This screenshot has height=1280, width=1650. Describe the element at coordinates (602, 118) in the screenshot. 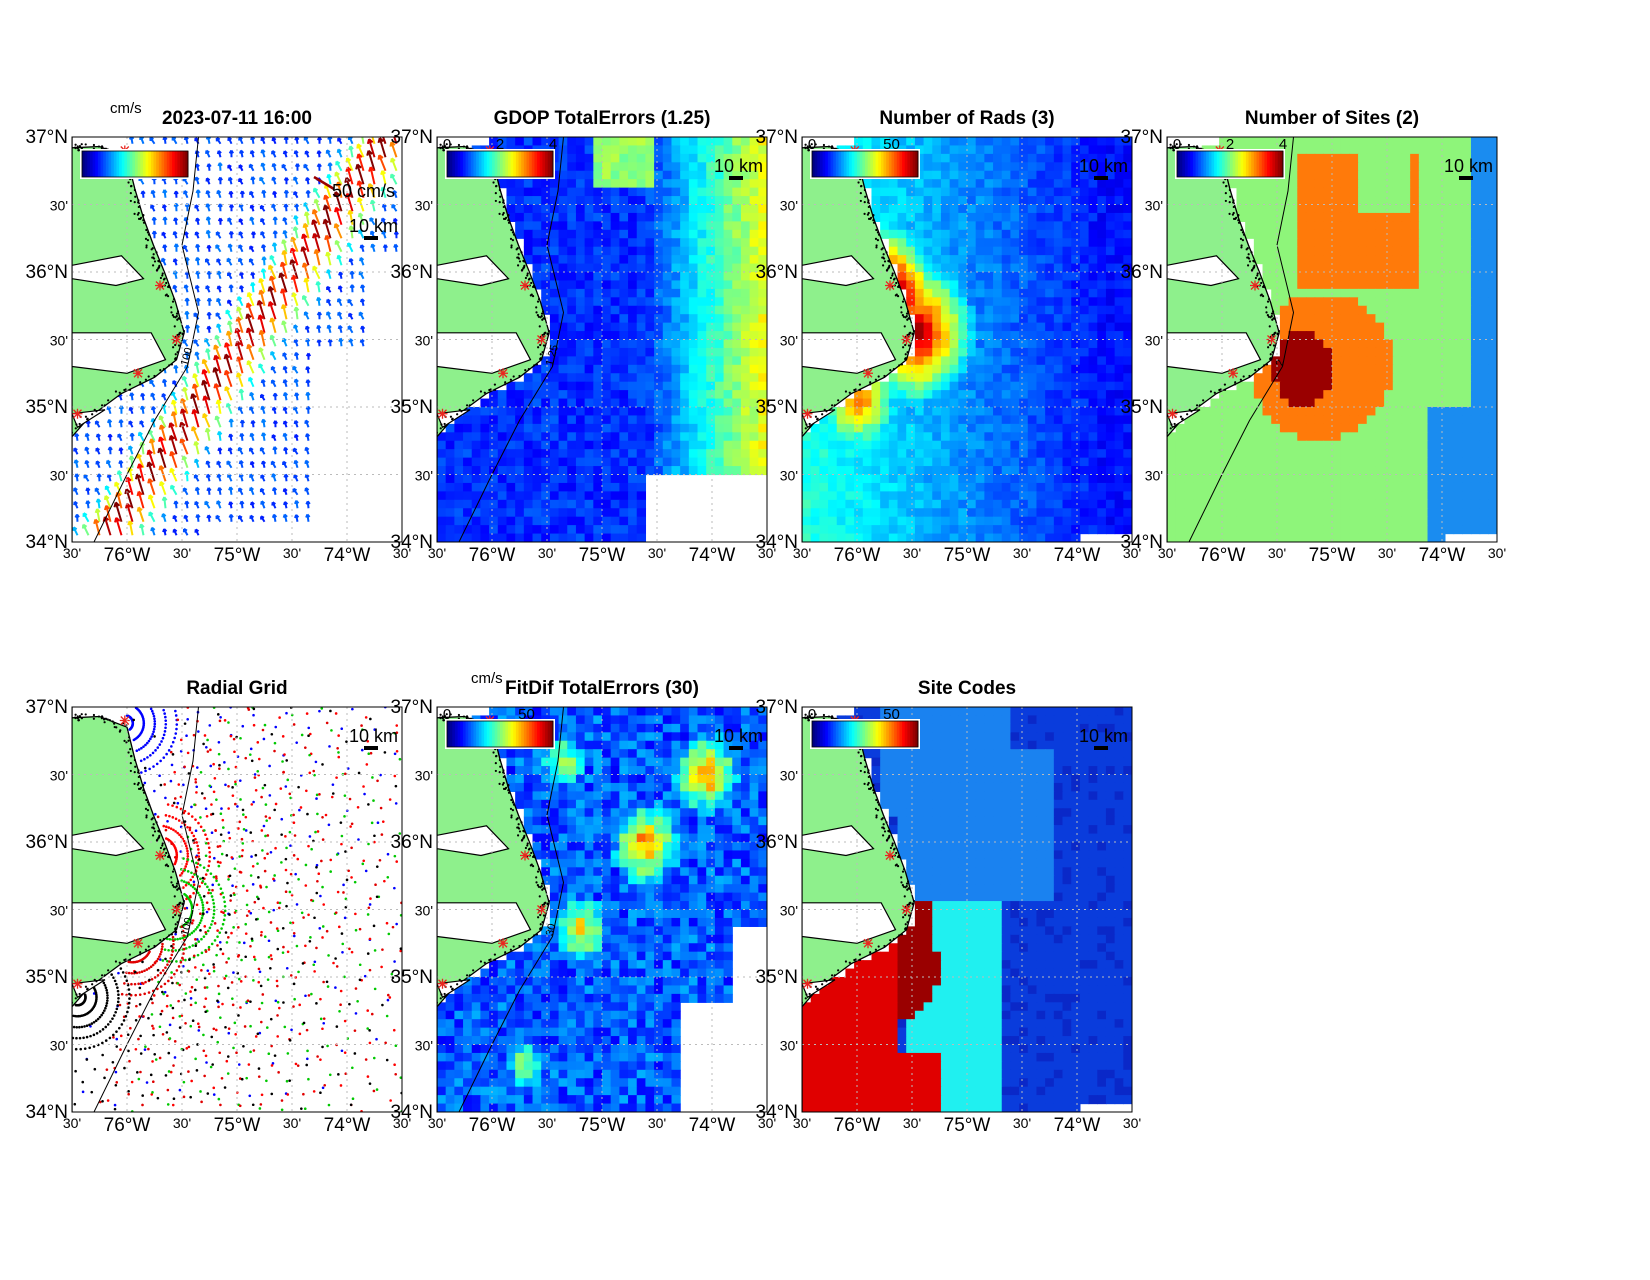

I see `panel-title: GDOP TotalErrors (1.25)` at that location.